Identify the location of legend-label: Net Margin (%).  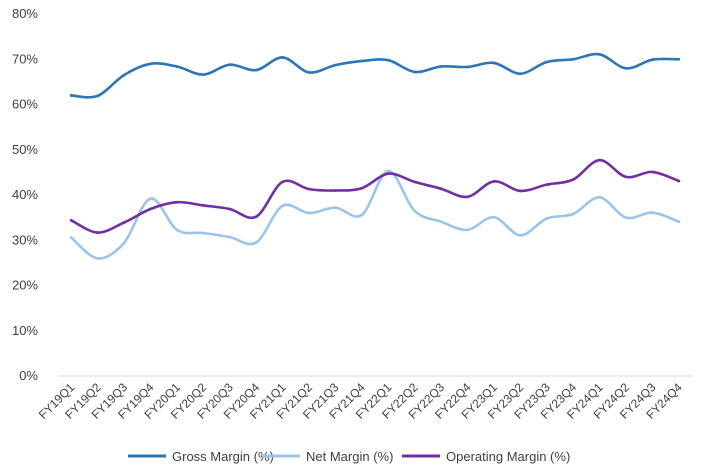
(349, 456).